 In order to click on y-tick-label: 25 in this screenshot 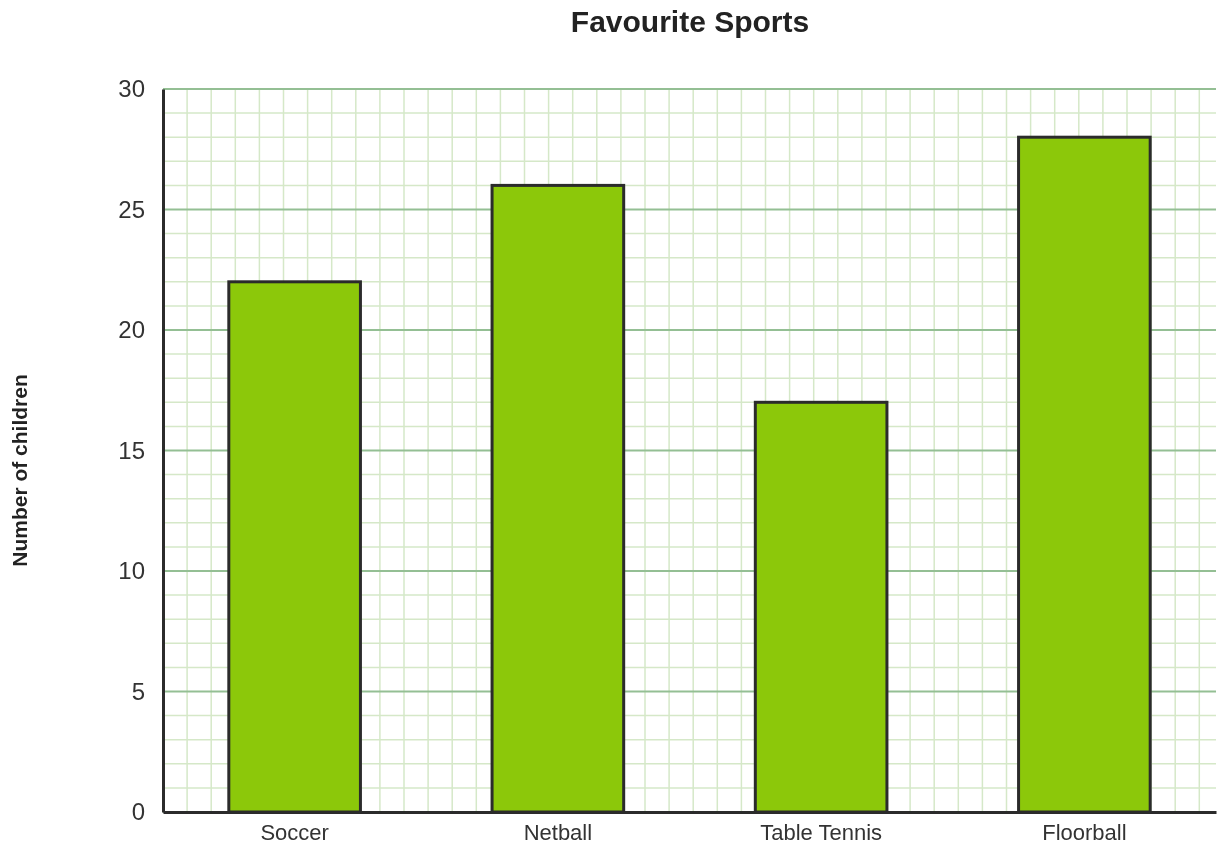, I will do `click(131, 209)`.